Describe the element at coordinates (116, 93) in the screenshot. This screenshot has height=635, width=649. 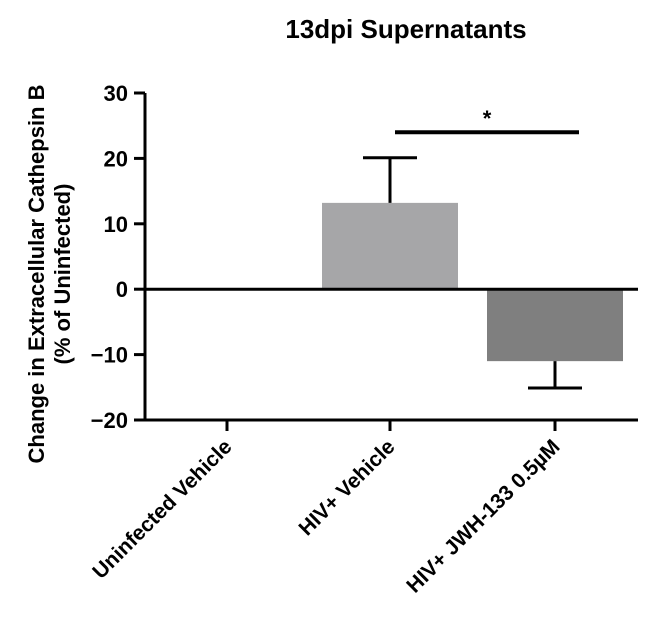
I see `y-tick-label: 30` at that location.